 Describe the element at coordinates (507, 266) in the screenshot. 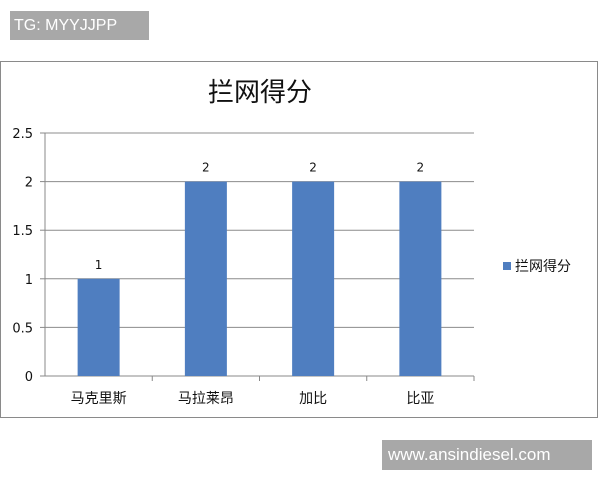

I see `legend-swatch` at that location.